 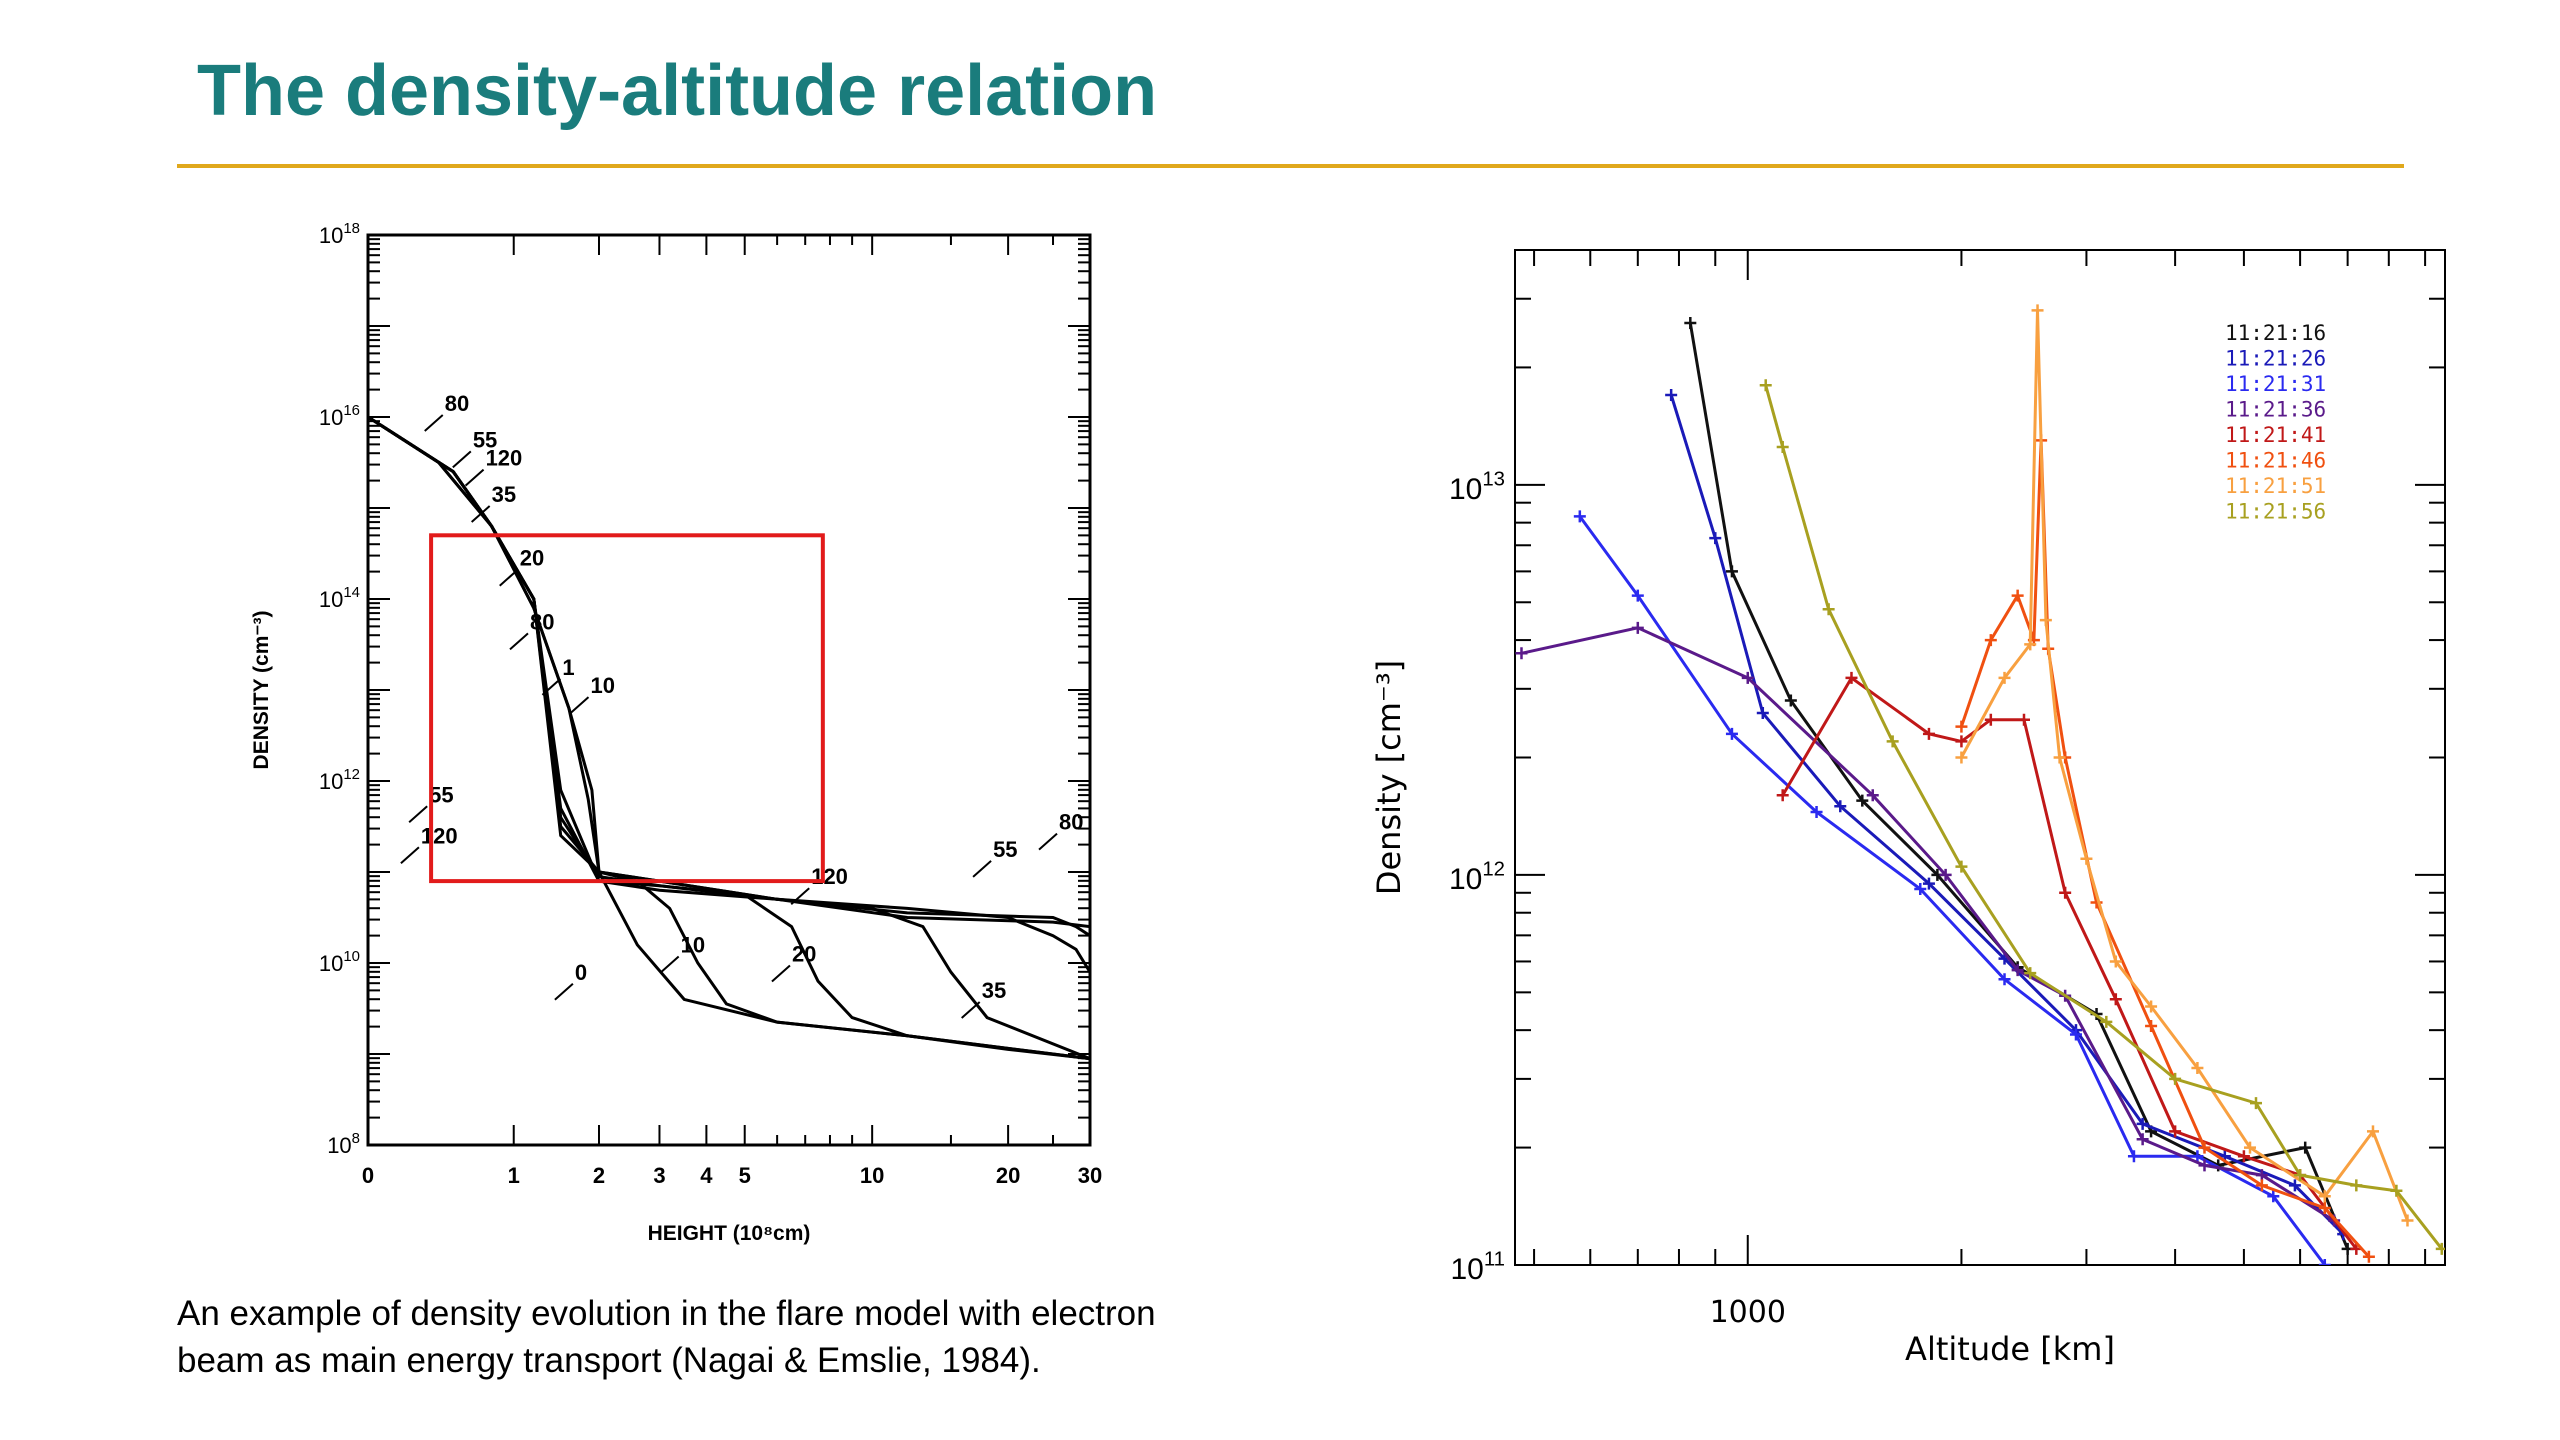 I want to click on right-y-tick-label: 1012, so click(x=1477, y=877).